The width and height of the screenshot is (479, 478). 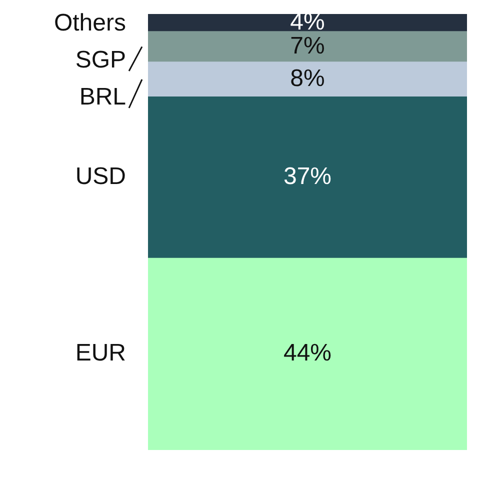 What do you see at coordinates (90, 23) in the screenshot?
I see `series-label: Others` at bounding box center [90, 23].